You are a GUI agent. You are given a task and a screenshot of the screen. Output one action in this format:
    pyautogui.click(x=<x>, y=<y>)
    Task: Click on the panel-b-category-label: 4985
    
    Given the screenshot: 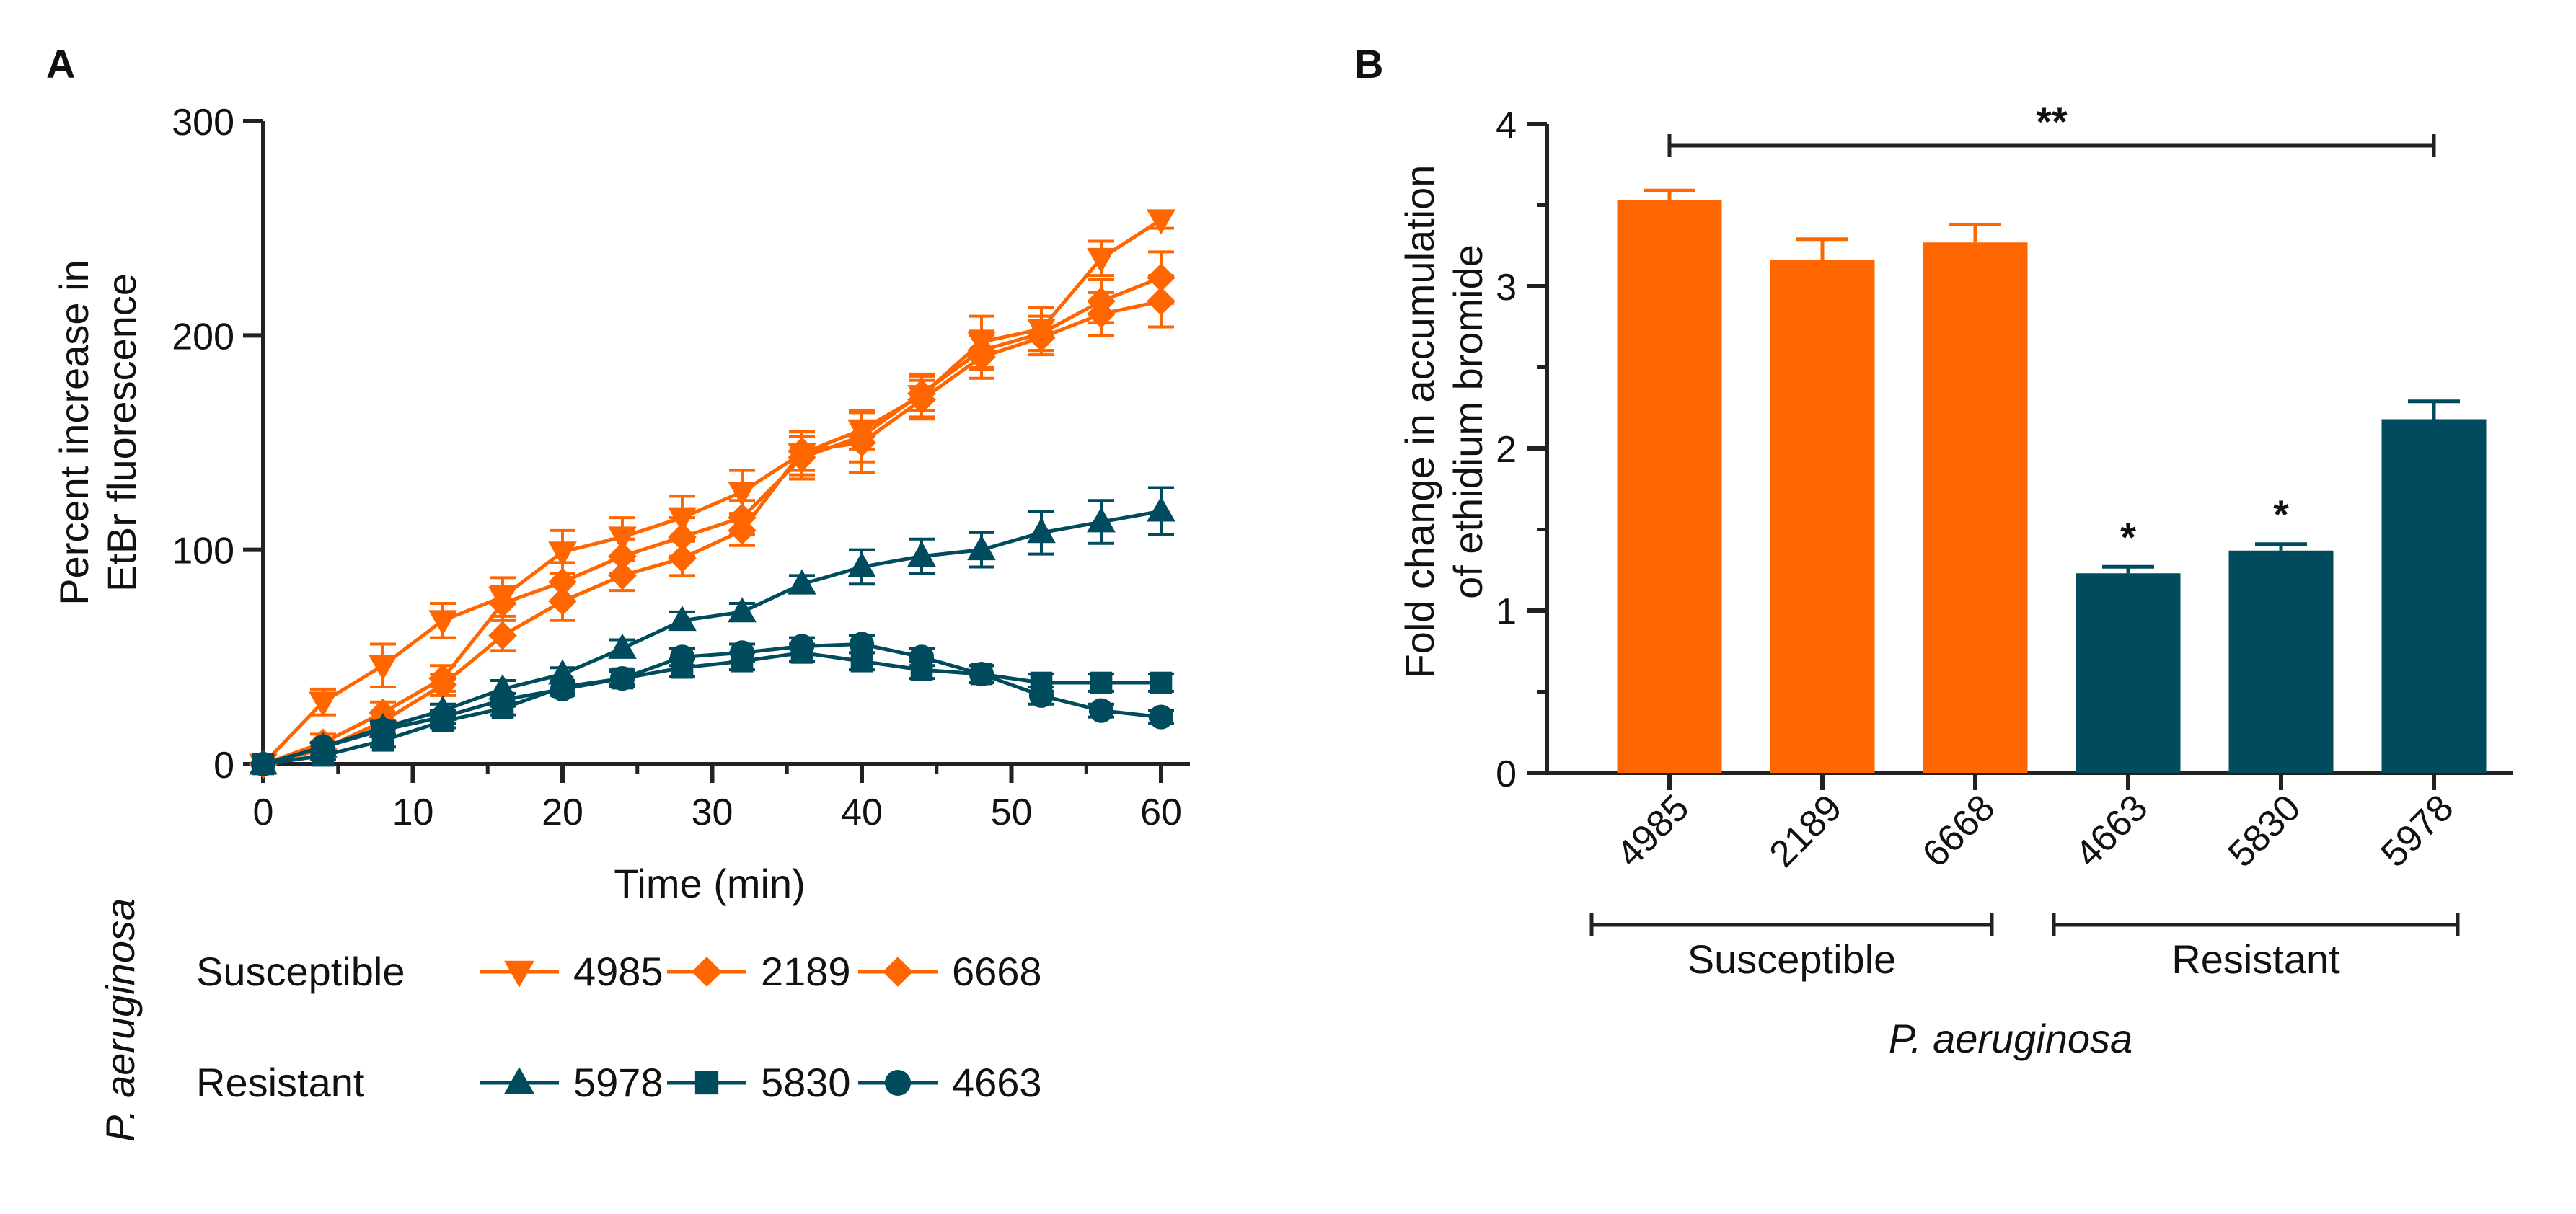 What is the action you would take?
    pyautogui.click(x=1653, y=831)
    